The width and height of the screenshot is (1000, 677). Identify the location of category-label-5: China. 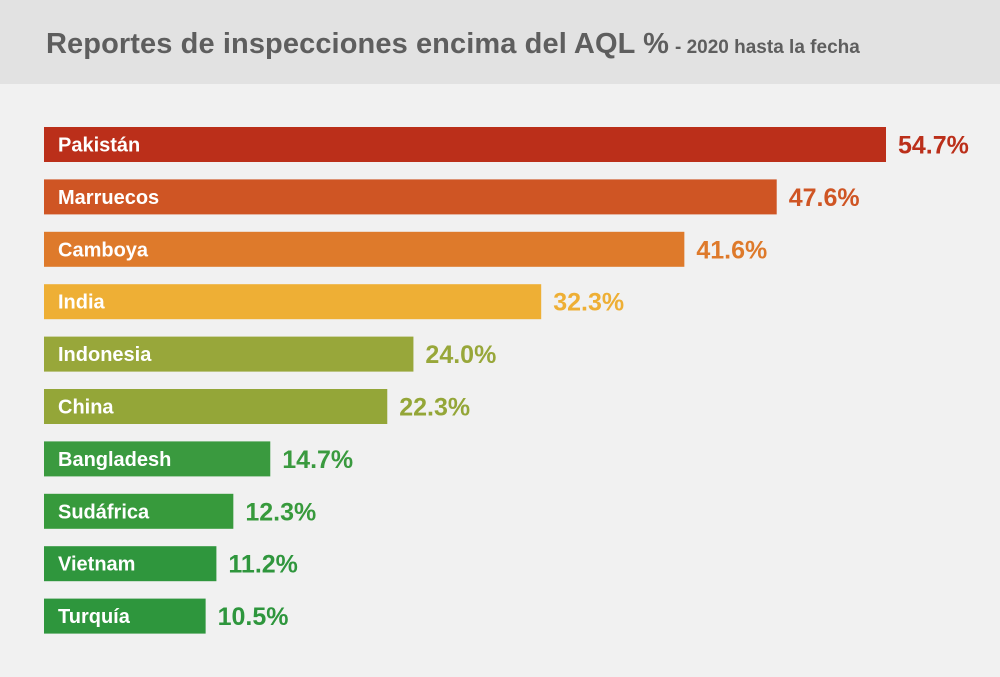
(86, 408).